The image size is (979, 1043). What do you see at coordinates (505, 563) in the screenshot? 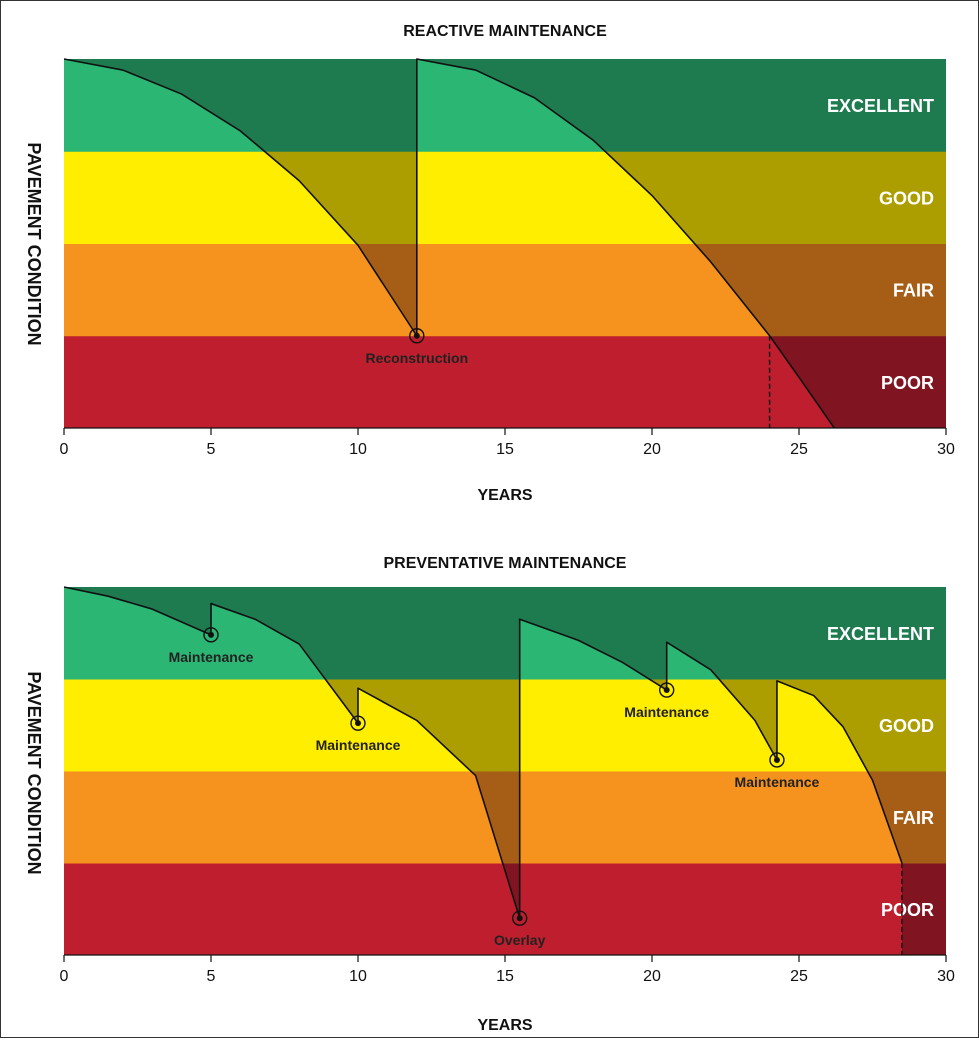
I see `chart-title: PREVENTATIVE MAINTENANCE` at bounding box center [505, 563].